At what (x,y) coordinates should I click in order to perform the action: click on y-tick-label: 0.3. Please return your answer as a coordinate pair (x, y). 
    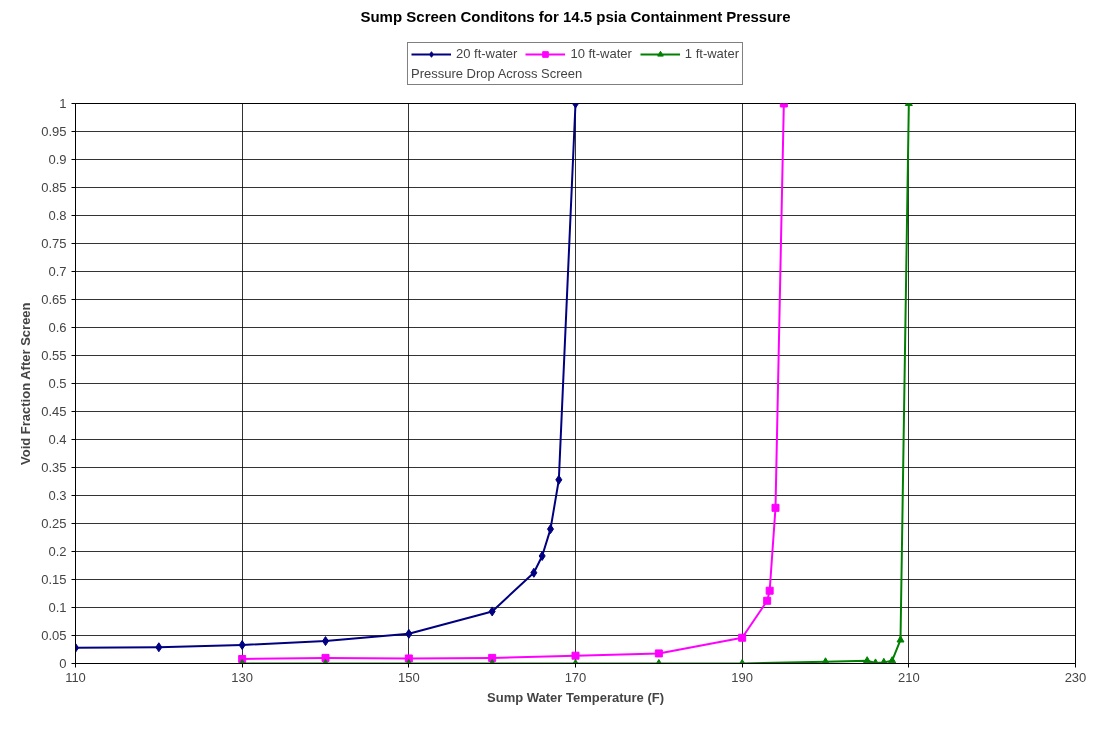
    Looking at the image, I should click on (57, 495).